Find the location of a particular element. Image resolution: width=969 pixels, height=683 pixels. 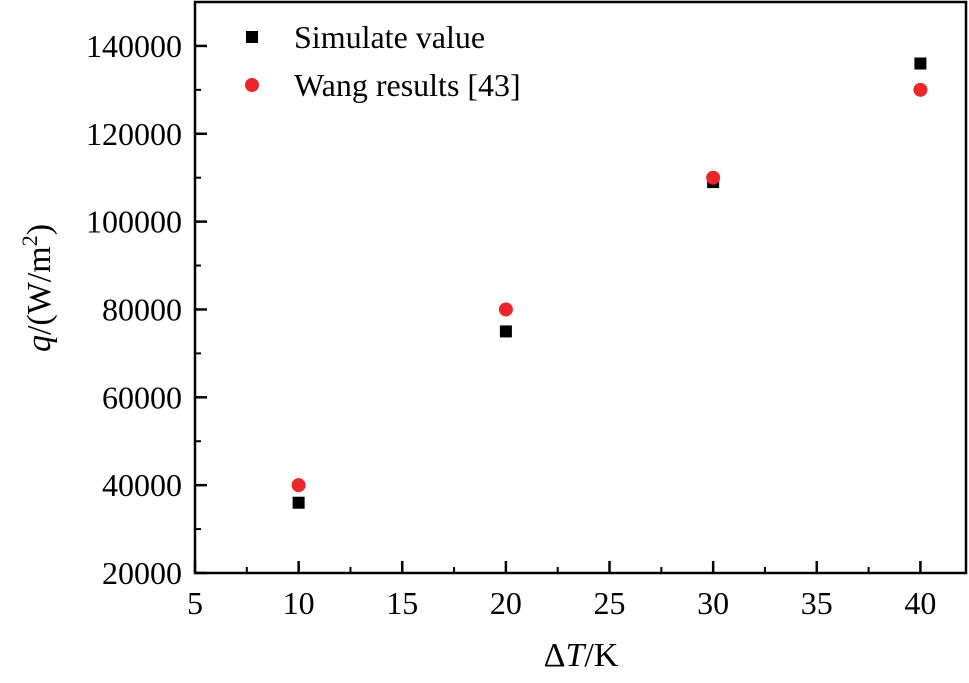

y-tick-label: 60000 is located at coordinates (142, 397).